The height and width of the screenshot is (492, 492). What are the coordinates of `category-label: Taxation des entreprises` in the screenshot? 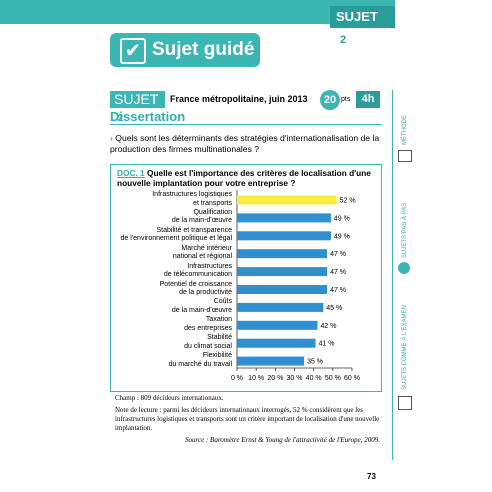 It's located at (208, 324).